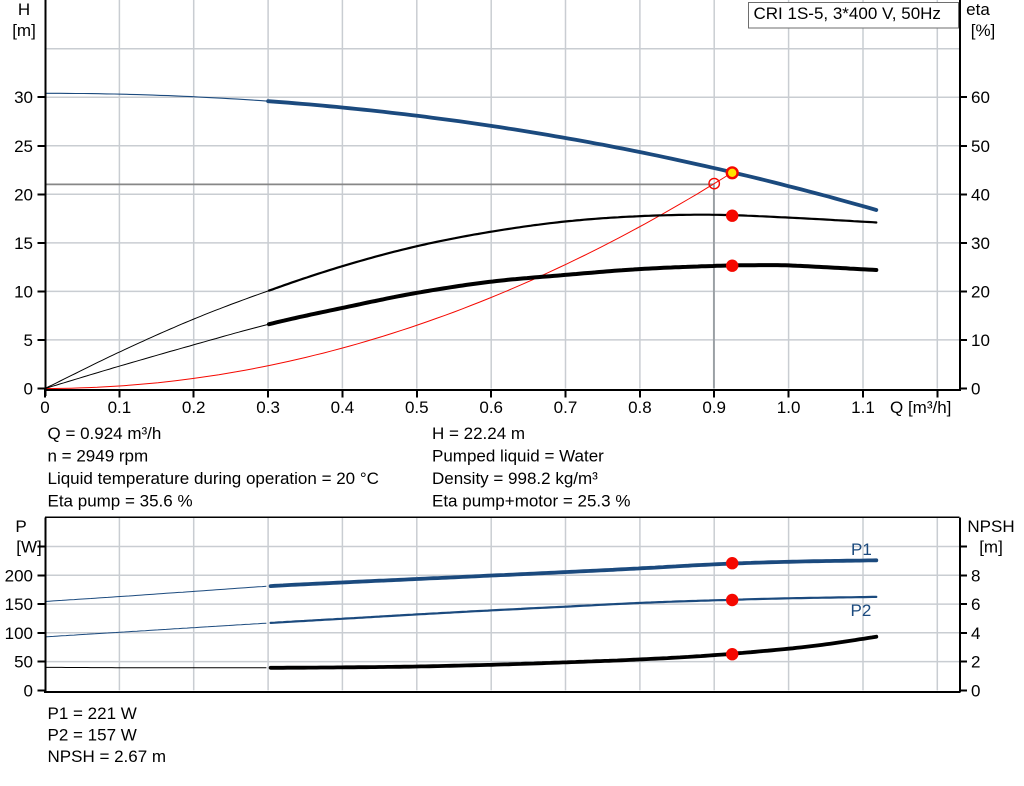  I want to click on svg-text: H = 22.24 m, so click(478, 433).